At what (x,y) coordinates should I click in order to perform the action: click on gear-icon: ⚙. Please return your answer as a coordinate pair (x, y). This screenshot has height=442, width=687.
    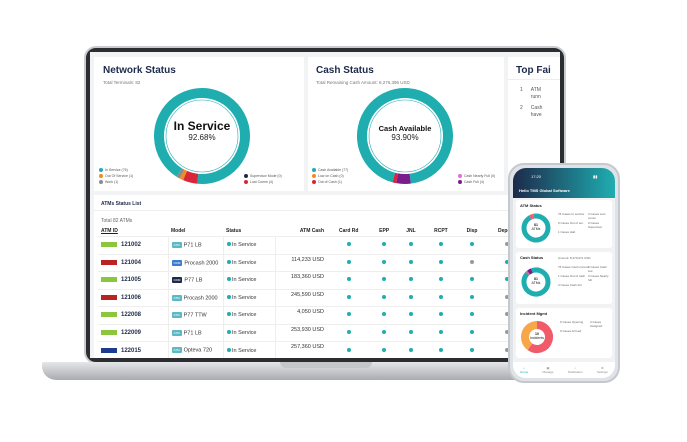
    Looking at the image, I should click on (602, 368).